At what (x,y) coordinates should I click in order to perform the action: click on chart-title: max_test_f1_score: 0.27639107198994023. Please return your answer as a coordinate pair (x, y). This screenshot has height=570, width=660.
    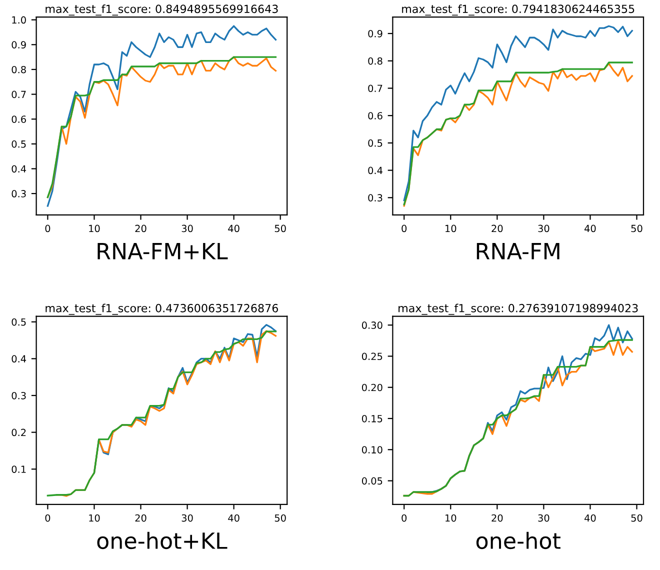
    Looking at the image, I should click on (518, 309).